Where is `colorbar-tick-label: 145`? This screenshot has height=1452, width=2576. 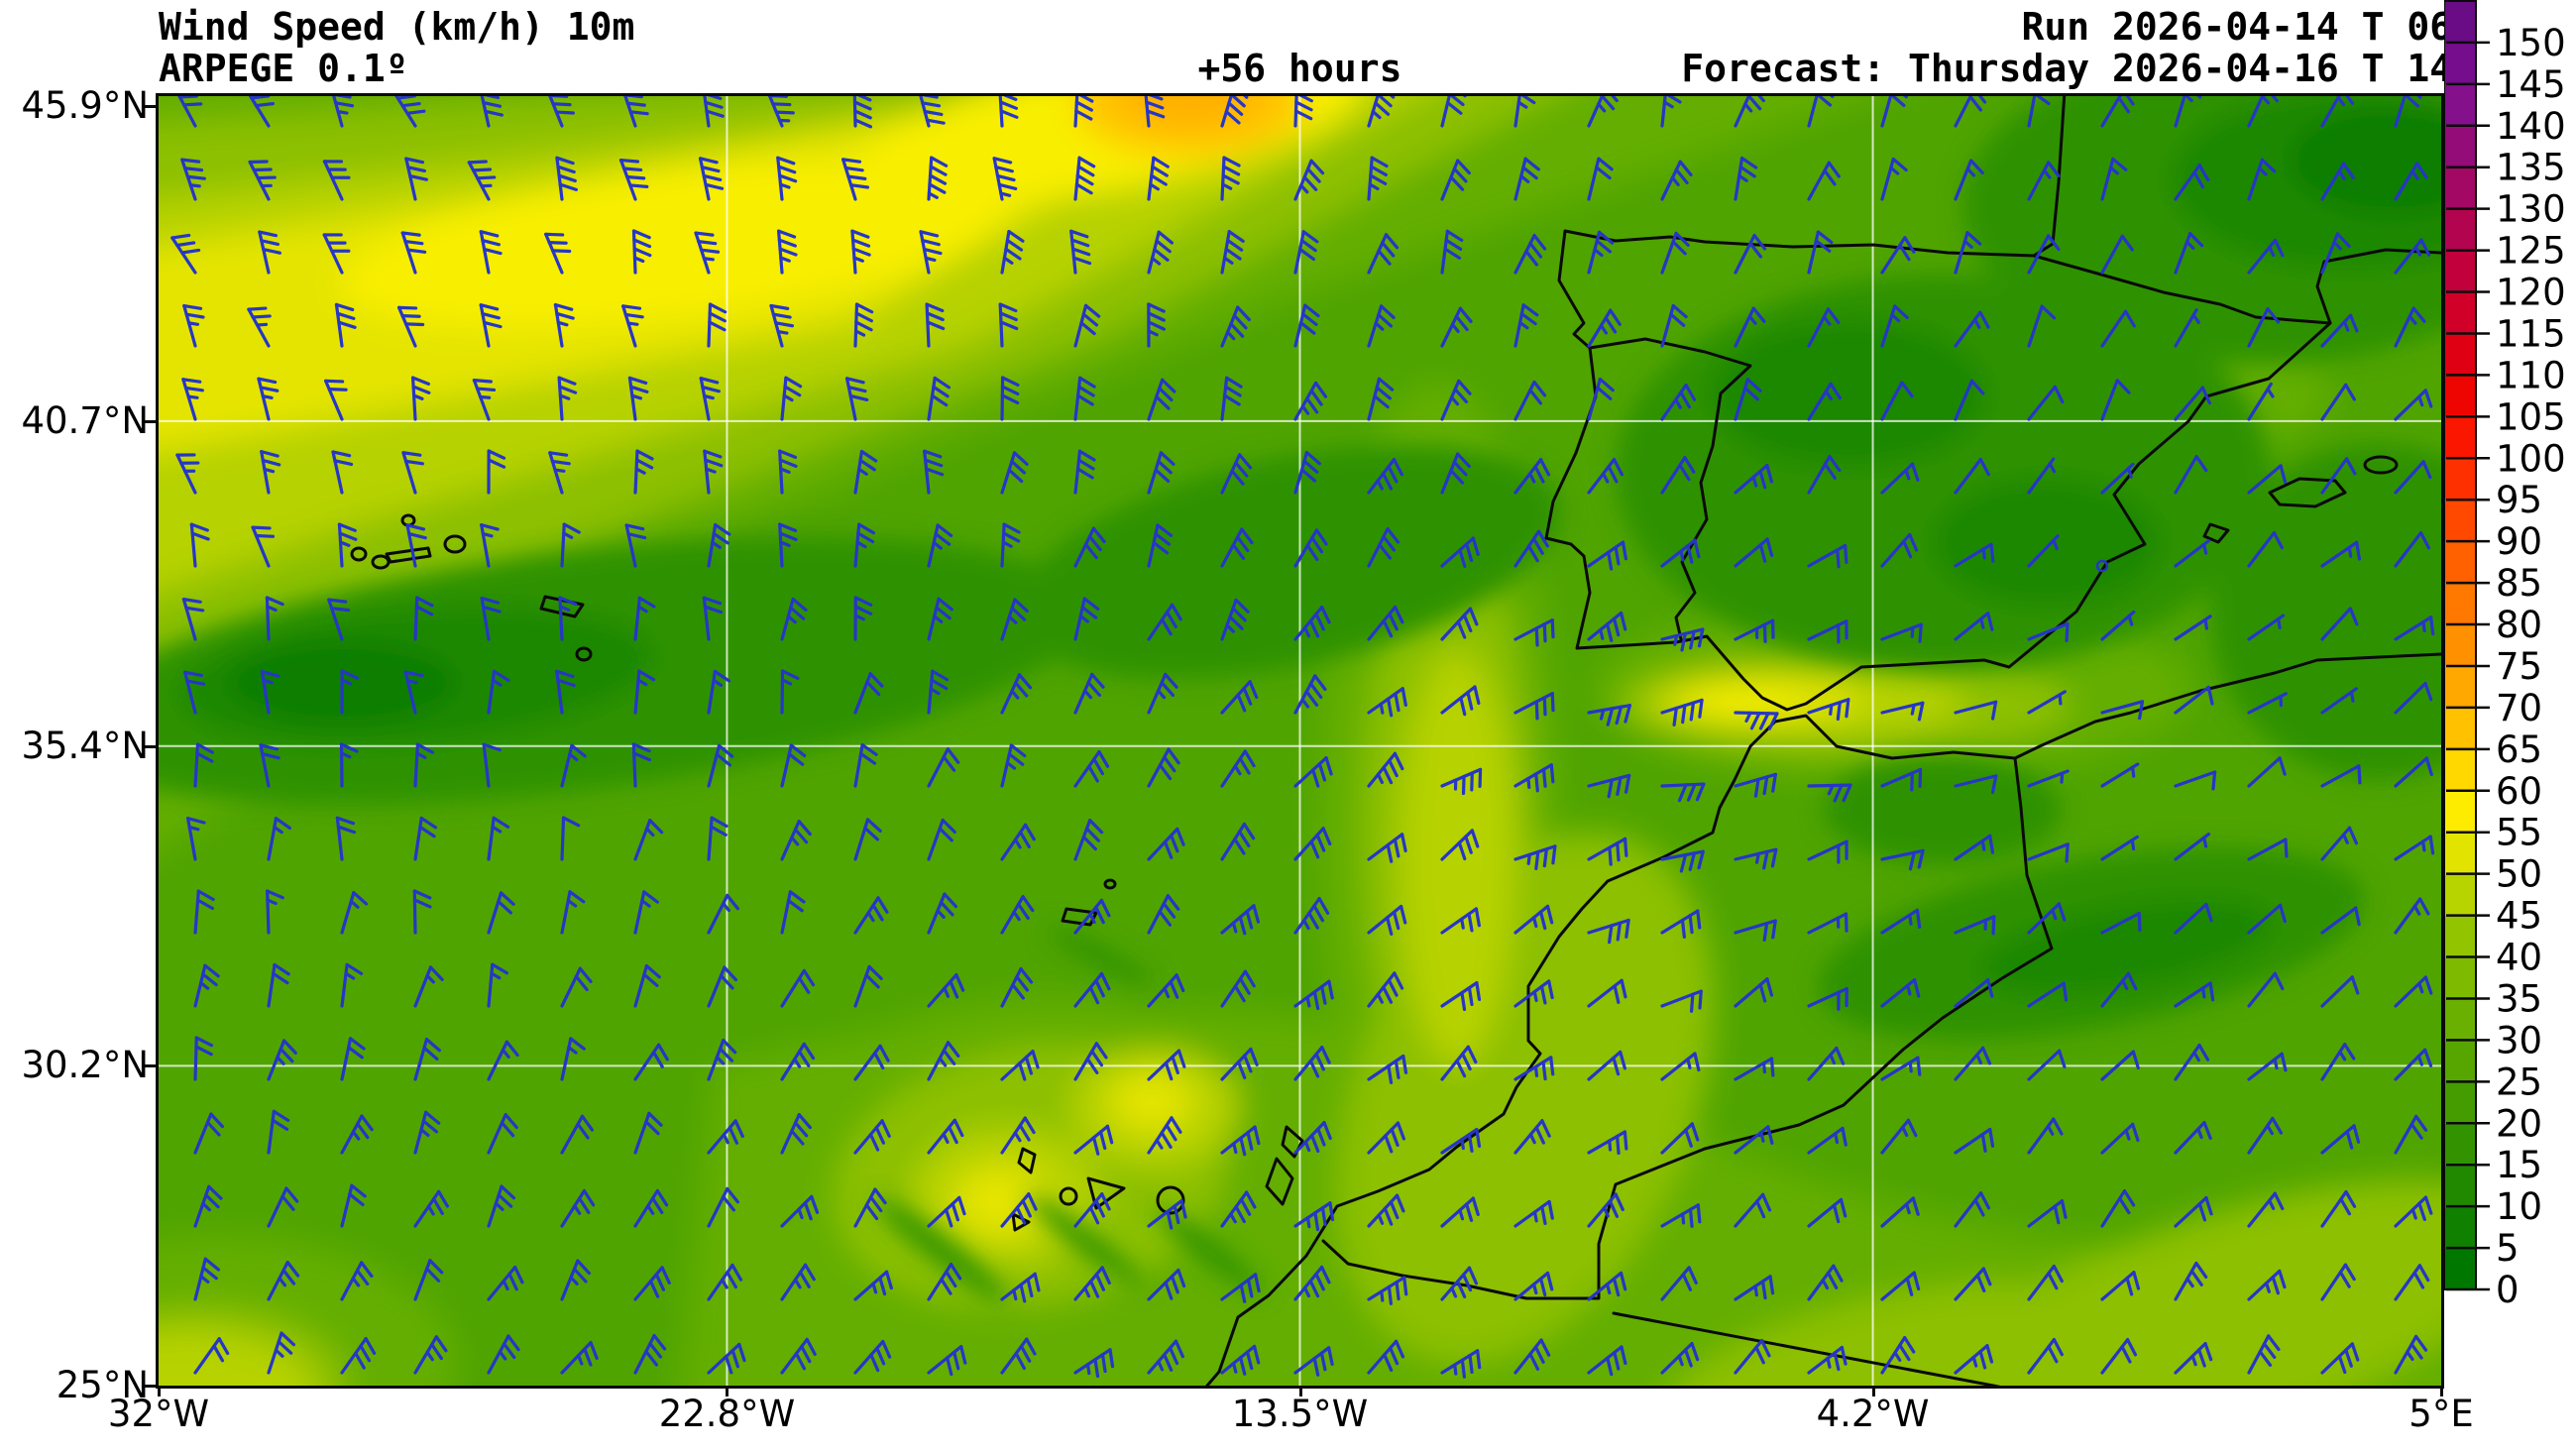 colorbar-tick-label: 145 is located at coordinates (2531, 84).